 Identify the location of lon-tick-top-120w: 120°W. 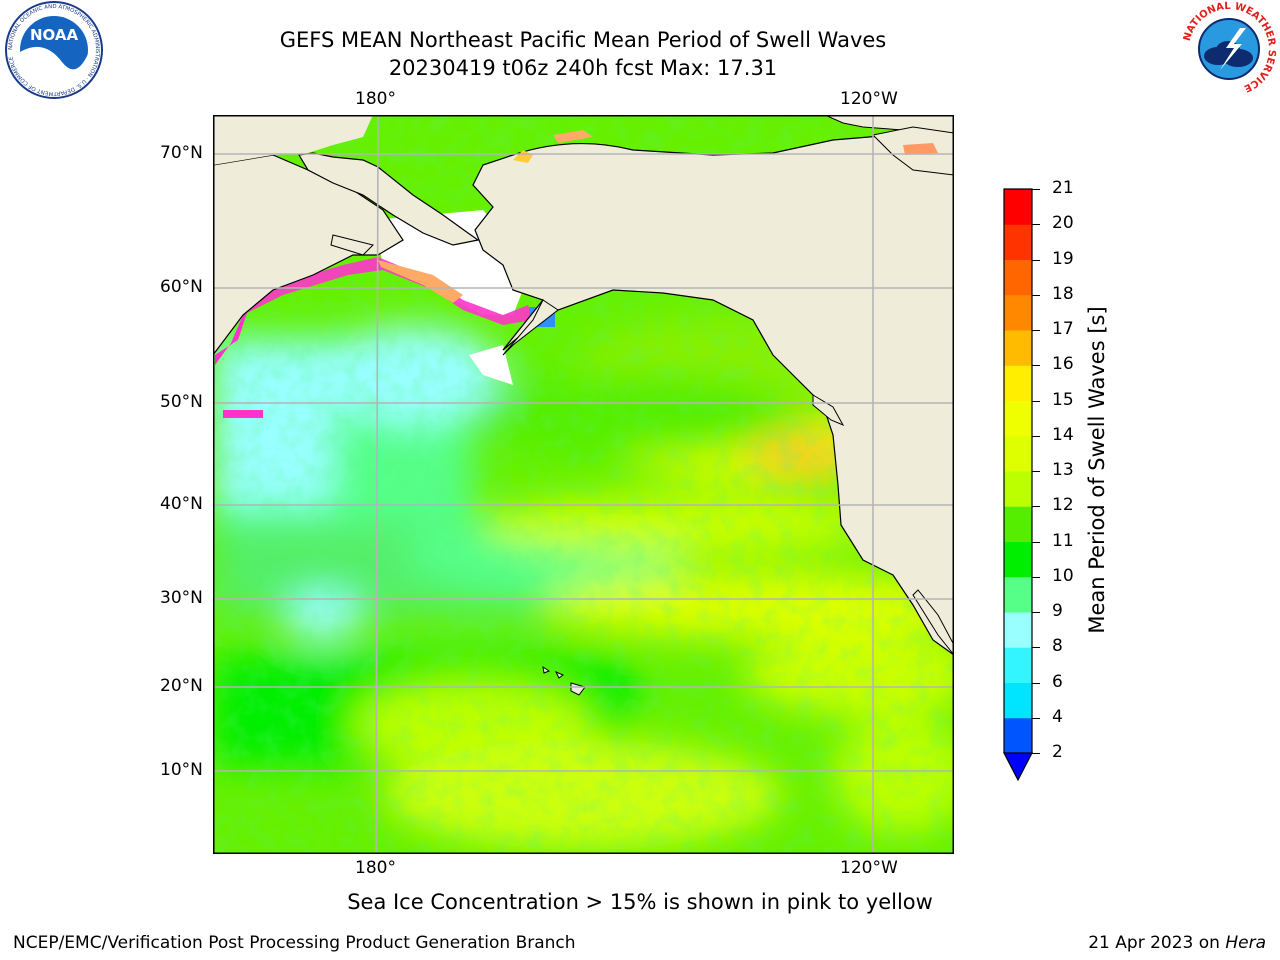
(869, 99).